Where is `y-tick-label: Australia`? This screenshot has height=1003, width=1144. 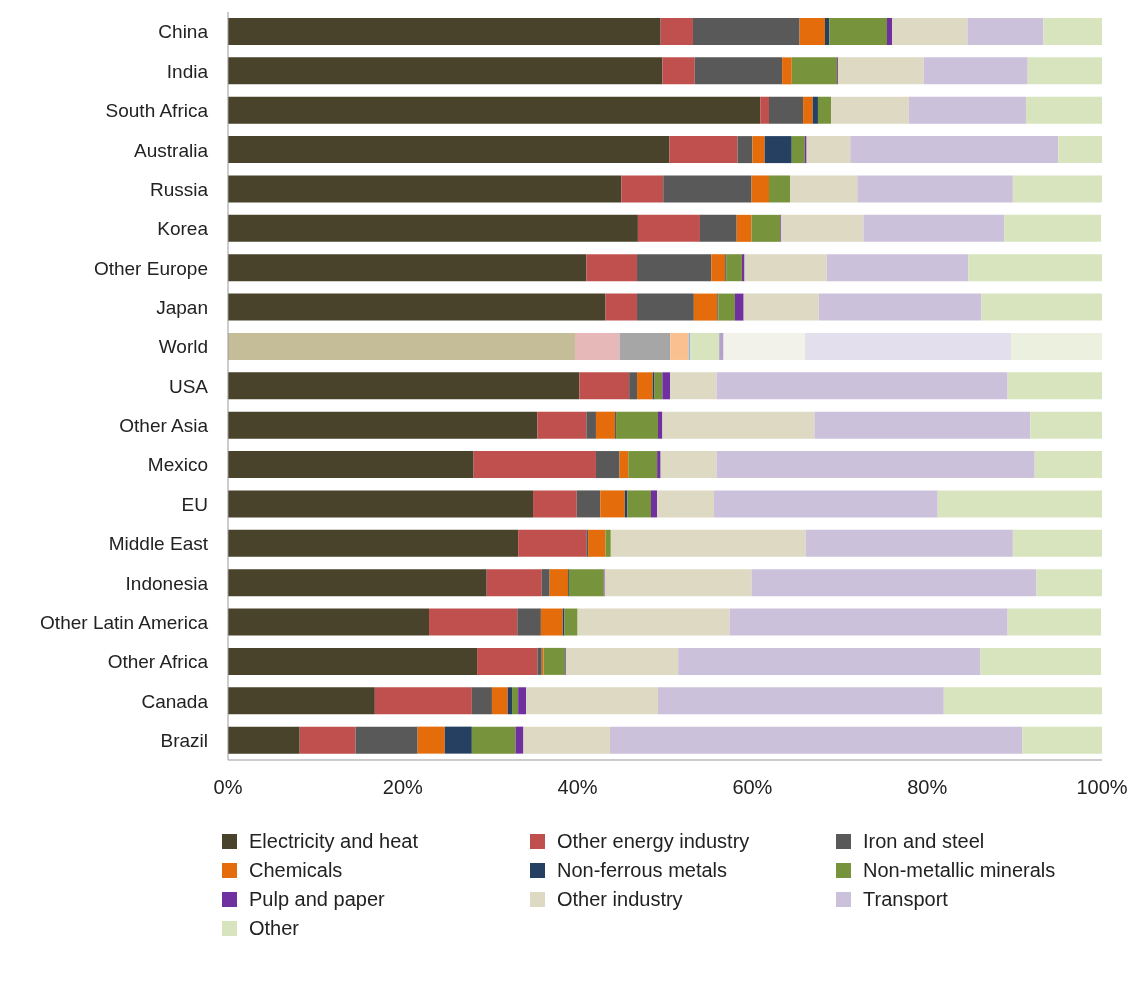
y-tick-label: Australia is located at coordinates (171, 150).